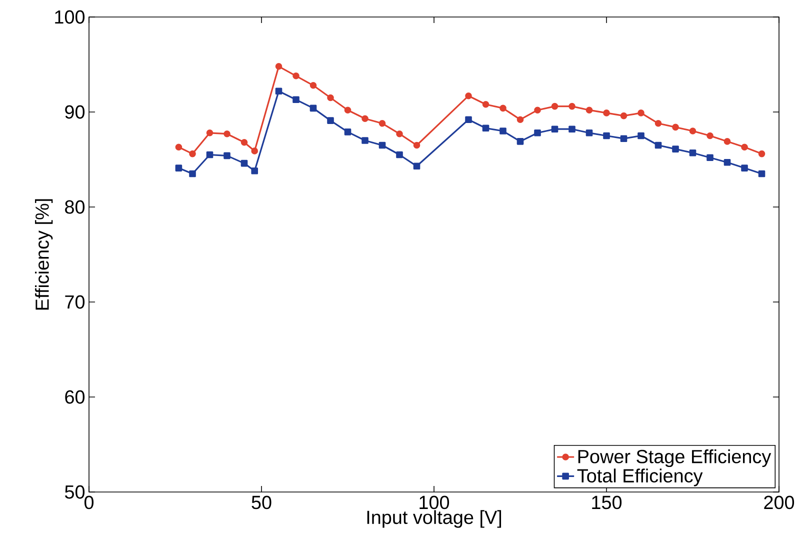 The width and height of the screenshot is (804, 550). I want to click on y-axis-title: Efficiency [%], so click(44, 254).